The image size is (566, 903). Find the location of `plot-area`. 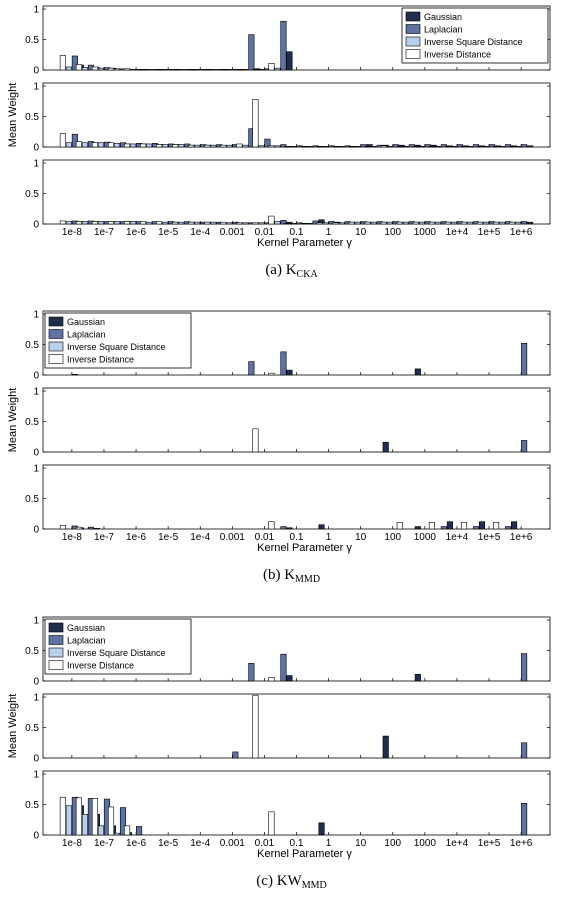

plot-area is located at coordinates (296, 115).